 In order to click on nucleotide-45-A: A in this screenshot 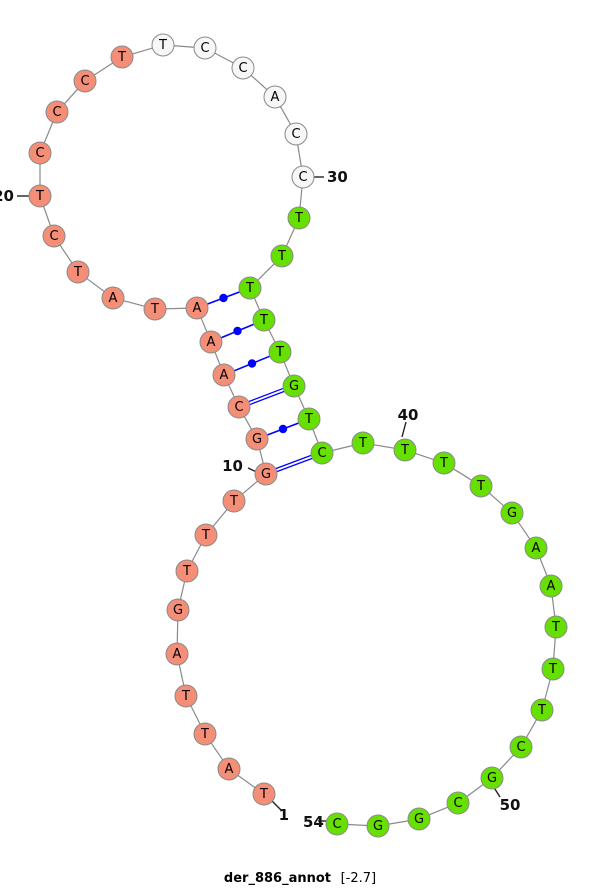, I will do `click(551, 586)`.